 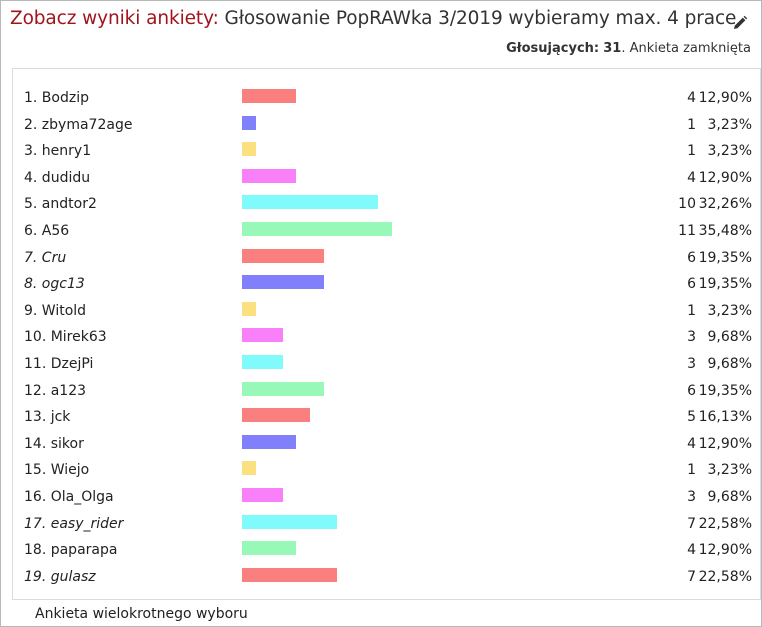 I want to click on result-row: 17. easy_rider 7 22,58%, so click(x=386, y=526).